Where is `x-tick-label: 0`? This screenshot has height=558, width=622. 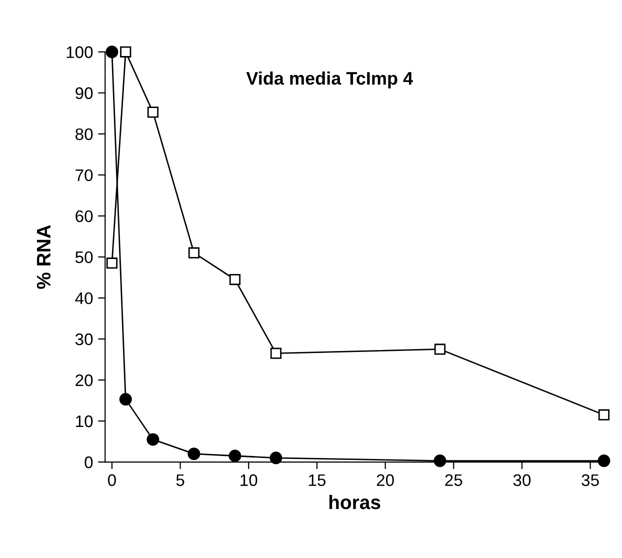 x-tick-label: 0 is located at coordinates (112, 480).